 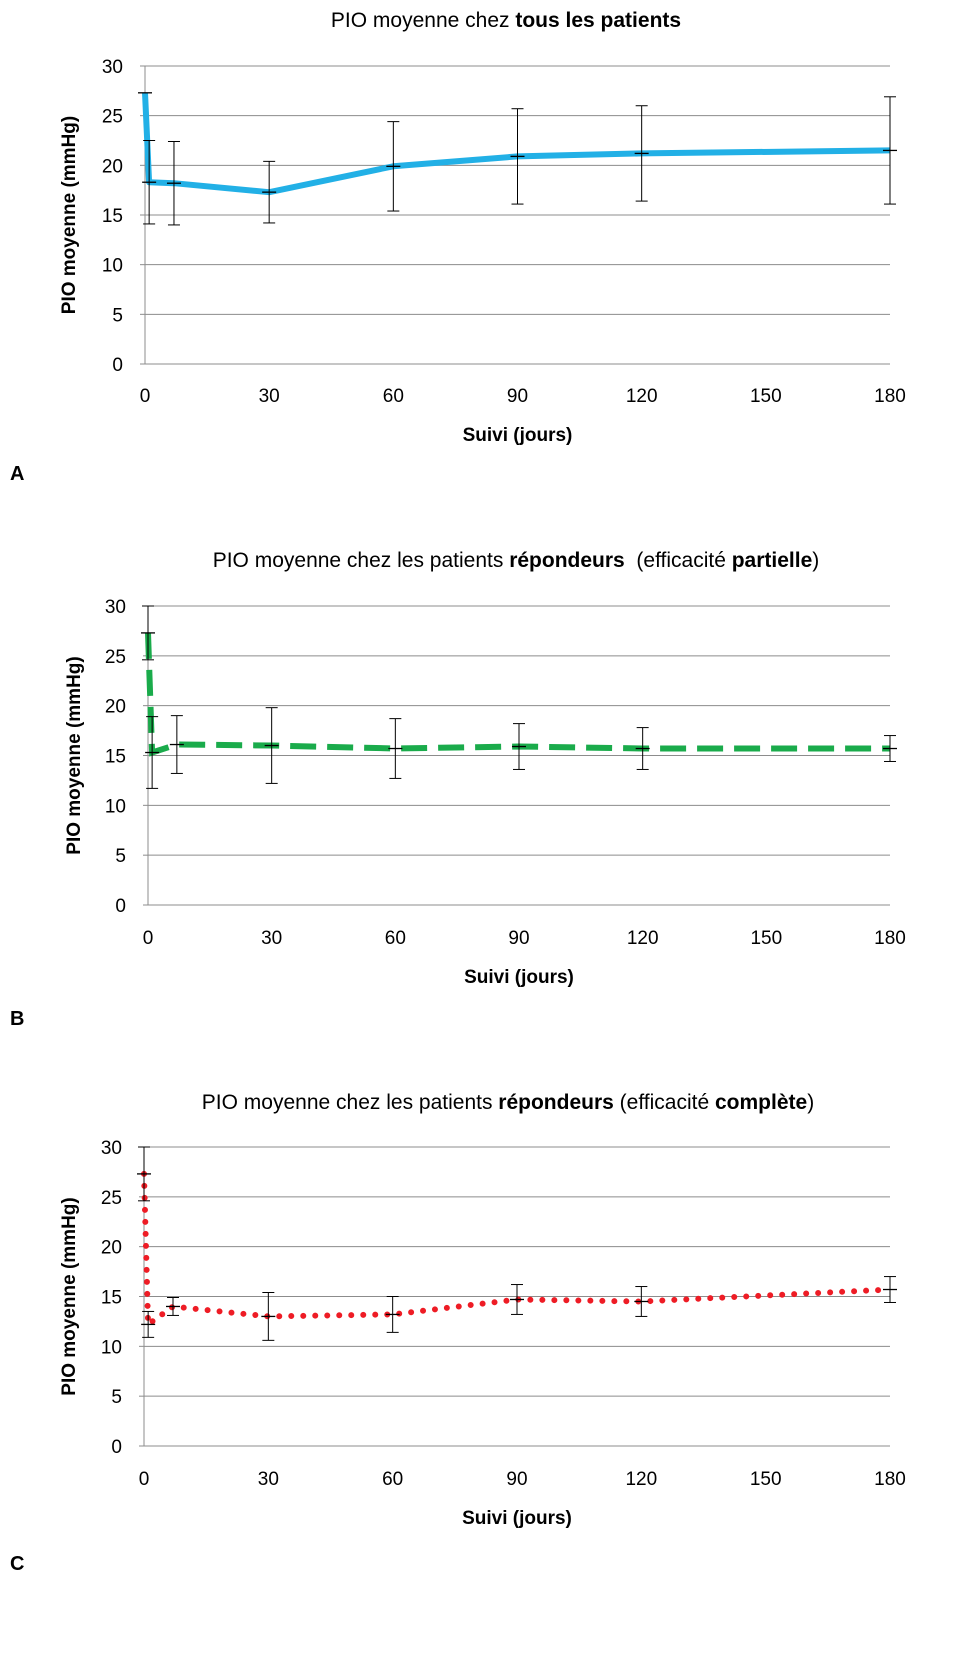 What do you see at coordinates (17, 1019) in the screenshot?
I see `panel-letter: B` at bounding box center [17, 1019].